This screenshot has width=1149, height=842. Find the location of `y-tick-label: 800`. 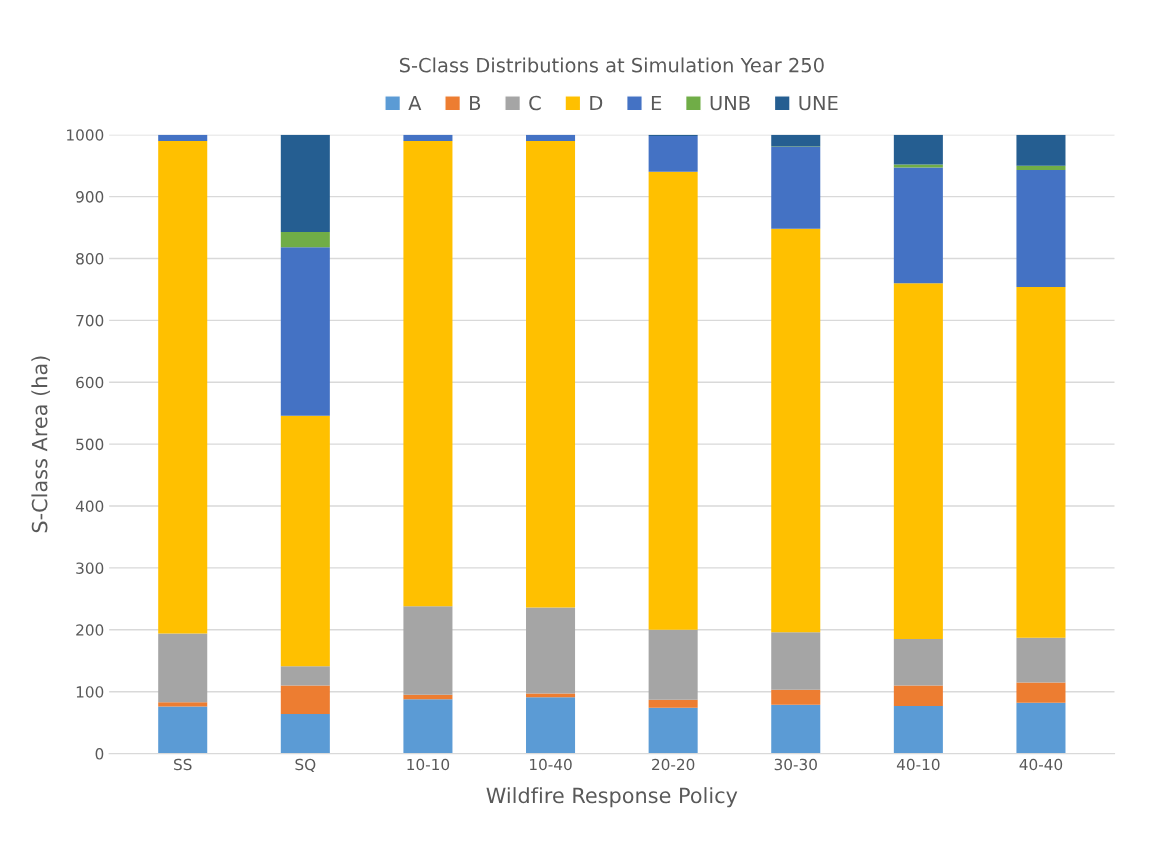

y-tick-label: 800 is located at coordinates (90, 258).